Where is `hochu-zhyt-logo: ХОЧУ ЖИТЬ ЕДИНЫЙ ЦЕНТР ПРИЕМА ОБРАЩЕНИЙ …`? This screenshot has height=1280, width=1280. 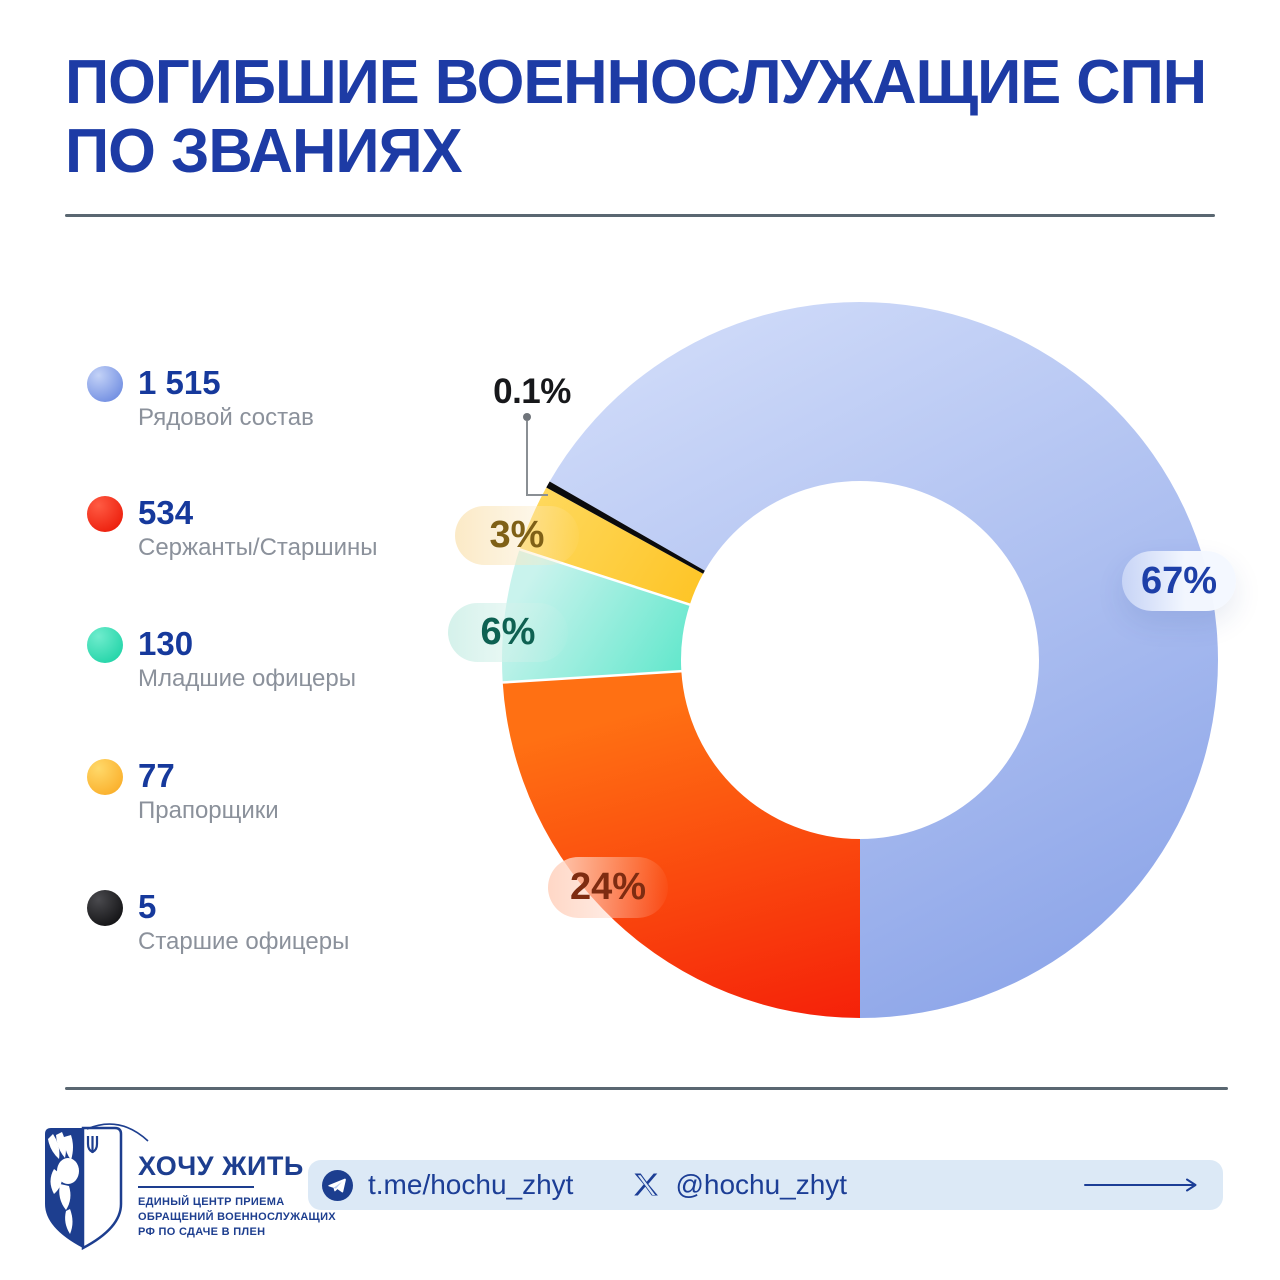
hochu-zhyt-logo: ХОЧУ ЖИТЬ ЕДИНЫЙ ЦЕНТР ПРИЕМА ОБРАЩЕНИЙ … is located at coordinates (188, 1187).